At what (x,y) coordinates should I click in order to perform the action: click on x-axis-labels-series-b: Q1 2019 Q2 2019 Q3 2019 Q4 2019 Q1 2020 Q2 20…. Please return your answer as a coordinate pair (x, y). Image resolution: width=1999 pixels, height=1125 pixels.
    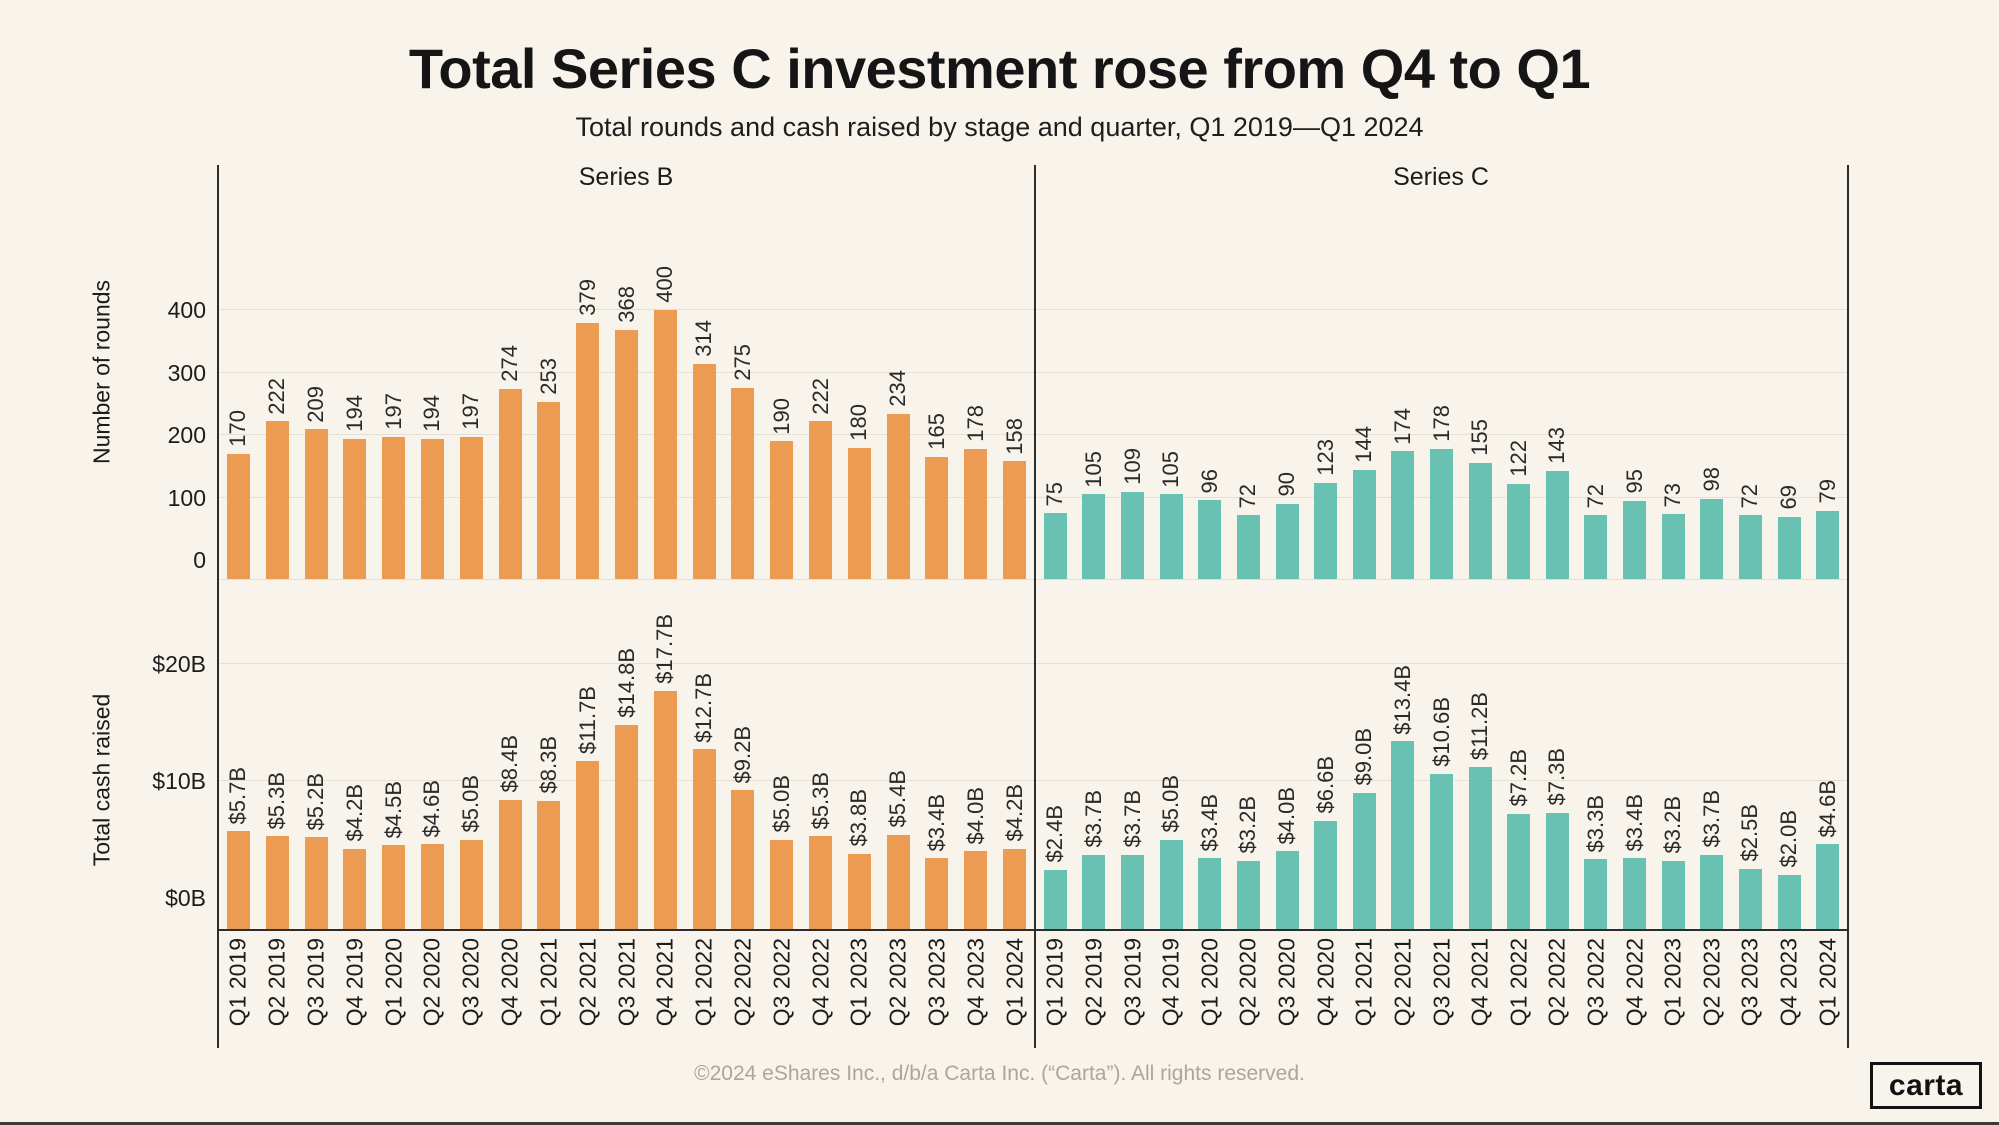
    Looking at the image, I should click on (626, 993).